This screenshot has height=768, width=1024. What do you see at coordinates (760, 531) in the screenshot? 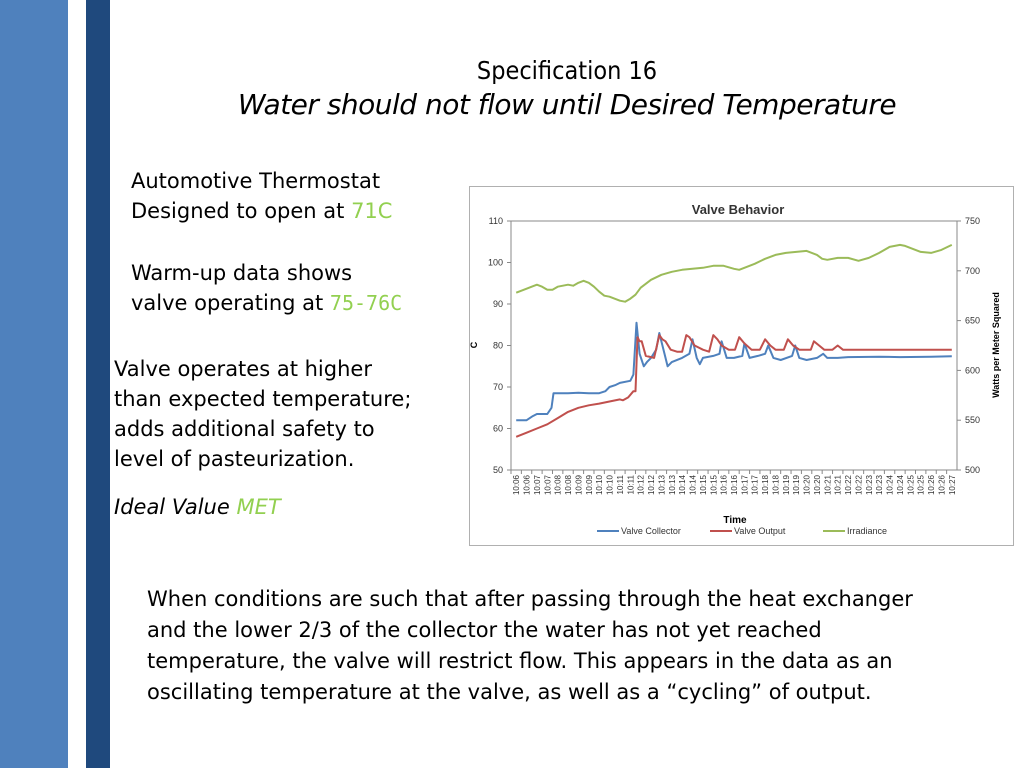
I see `legend-label: Valve Output` at bounding box center [760, 531].